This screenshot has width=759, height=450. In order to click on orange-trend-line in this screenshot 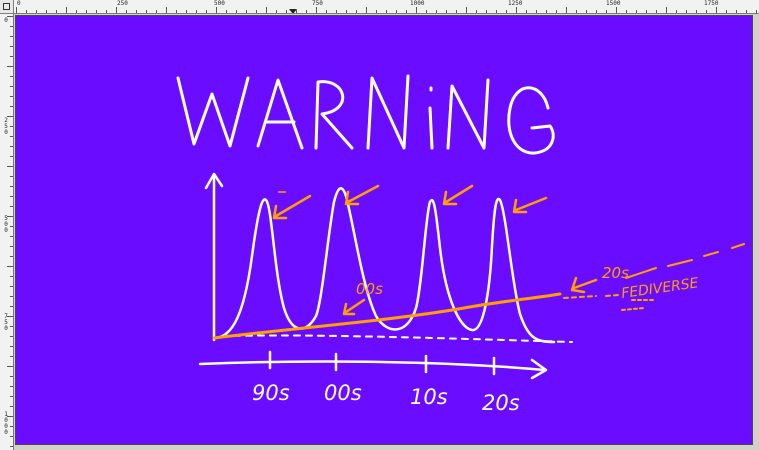, I will do `click(387, 316)`.